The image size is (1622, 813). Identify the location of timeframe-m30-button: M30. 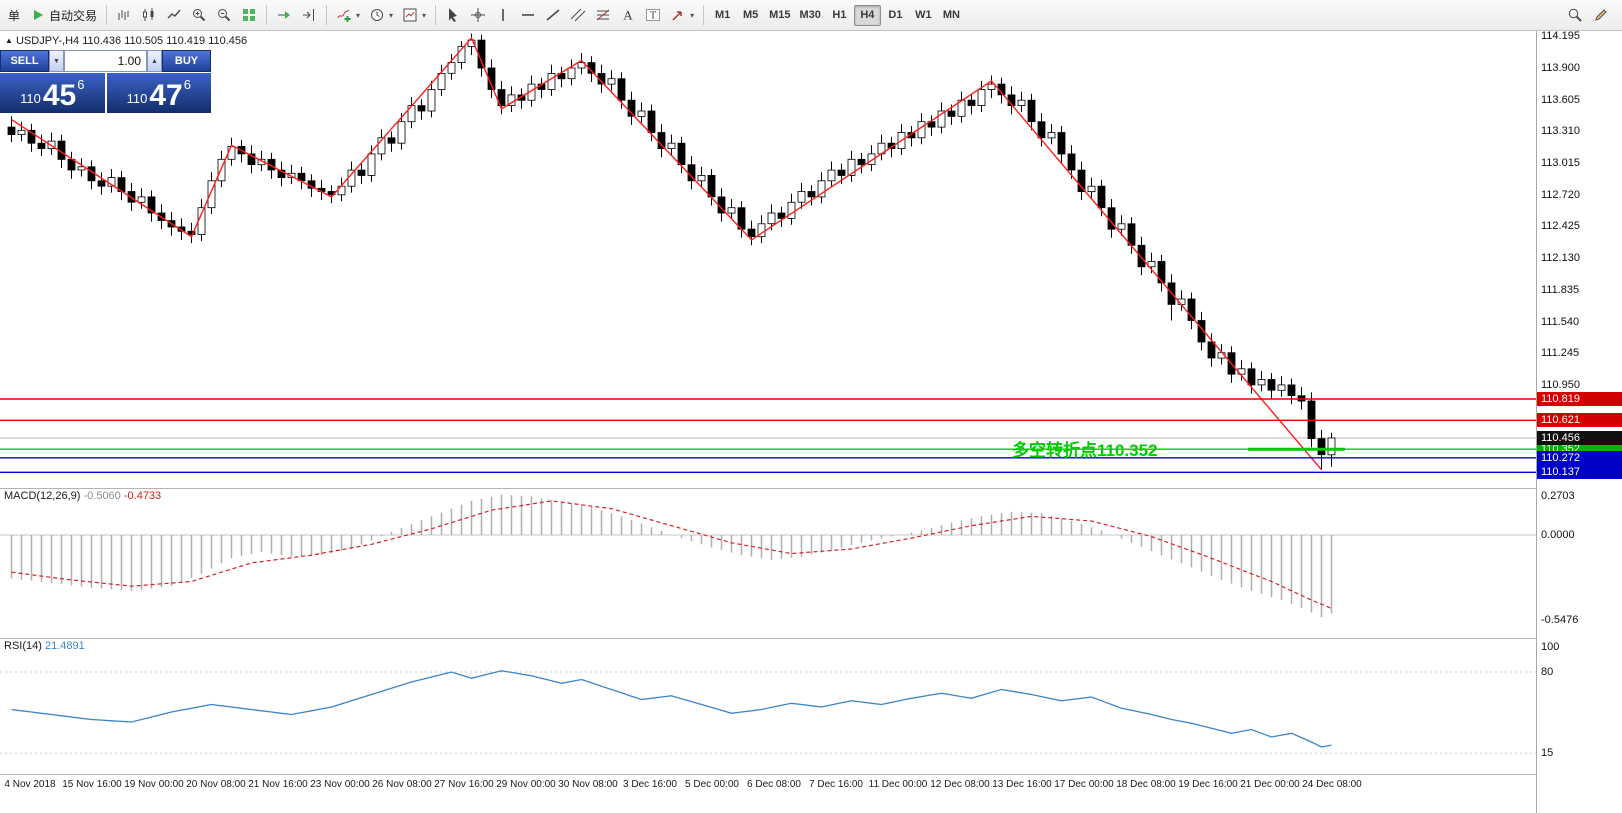
(809, 15).